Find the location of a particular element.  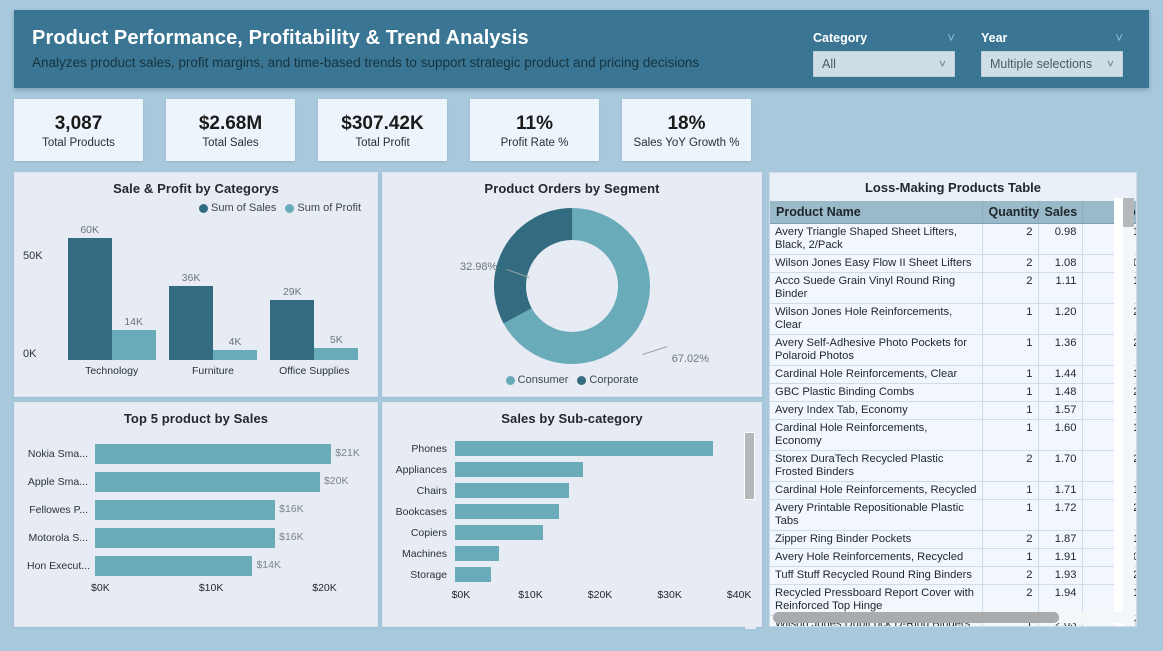

kpi-card-profit-rate: 11% Profit Rate % is located at coordinates (534, 130).